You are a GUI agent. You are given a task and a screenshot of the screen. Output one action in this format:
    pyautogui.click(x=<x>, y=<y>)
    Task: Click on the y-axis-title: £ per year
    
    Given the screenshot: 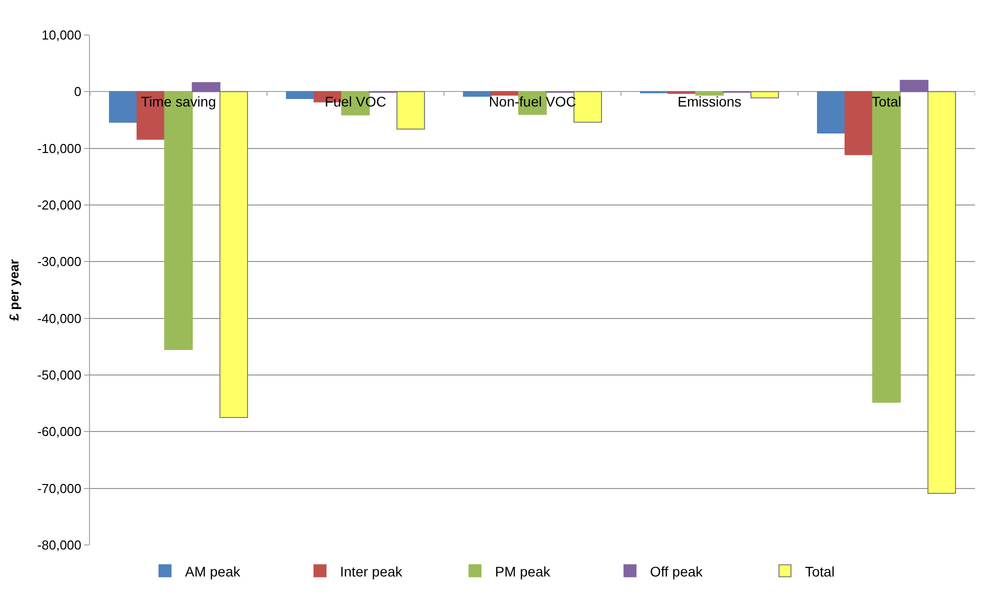 What is the action you would take?
    pyautogui.click(x=14, y=290)
    